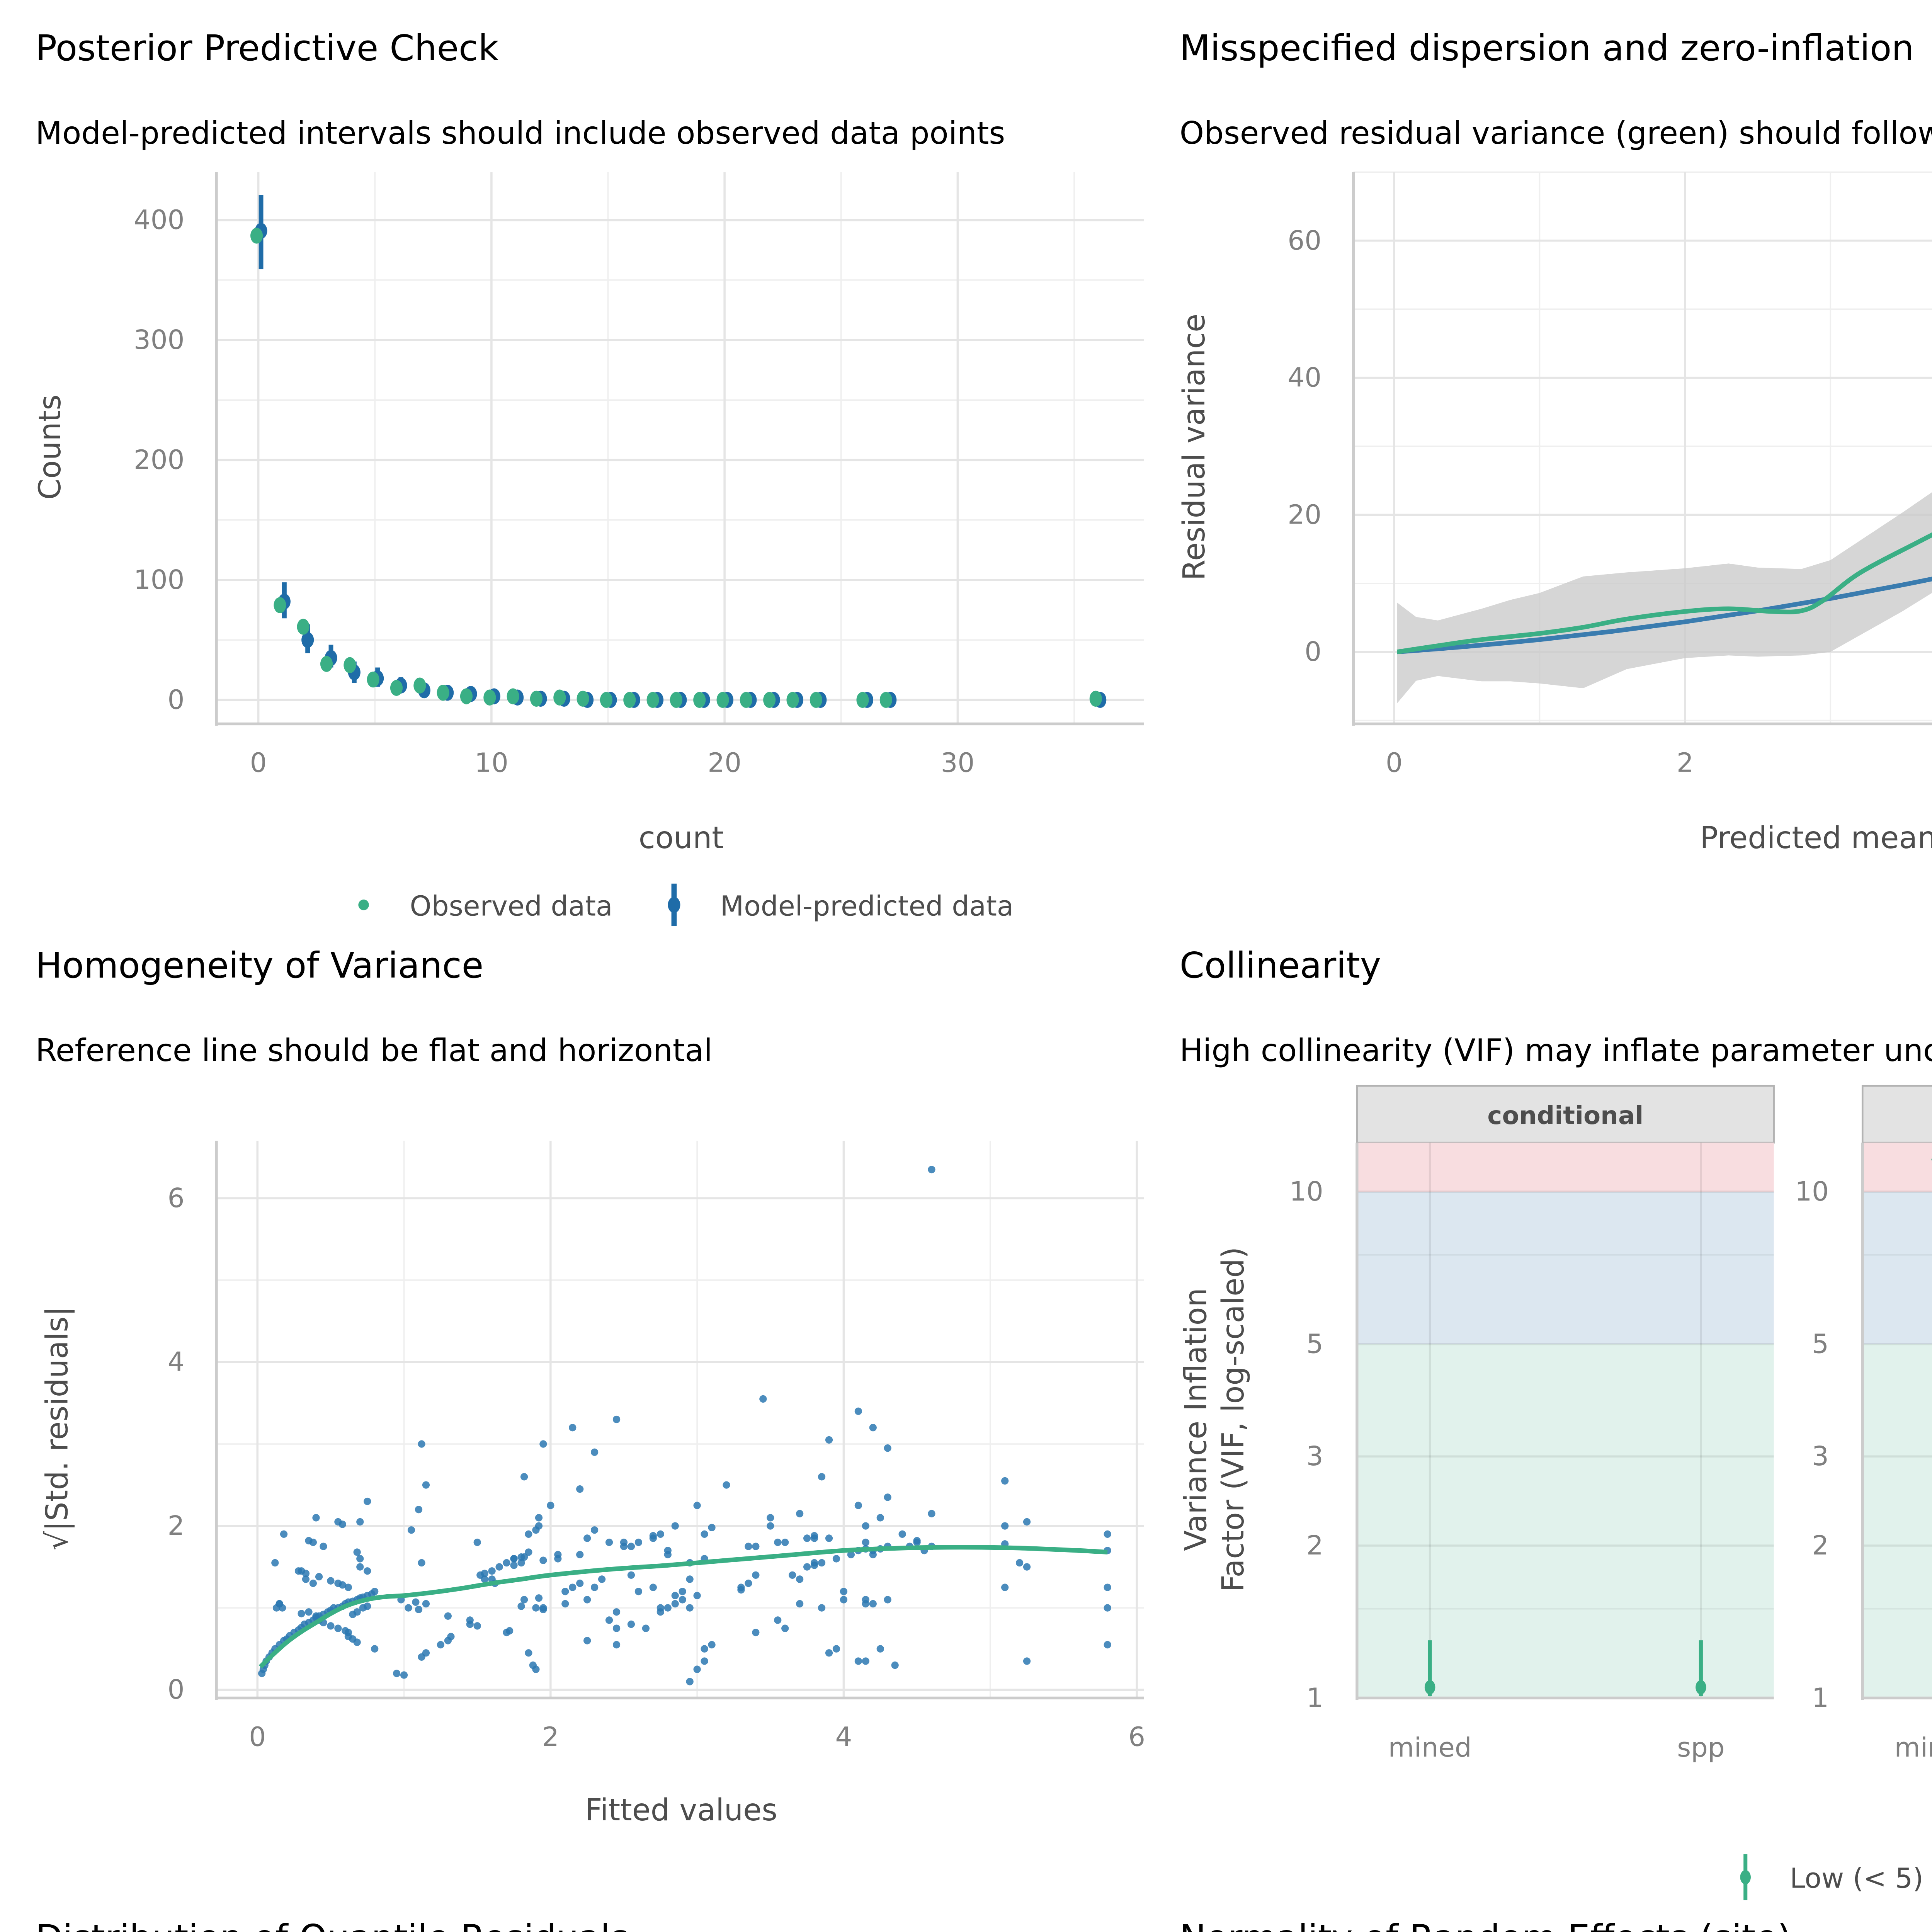  What do you see at coordinates (1194, 447) in the screenshot?
I see `y-axis-label: Residual variance` at bounding box center [1194, 447].